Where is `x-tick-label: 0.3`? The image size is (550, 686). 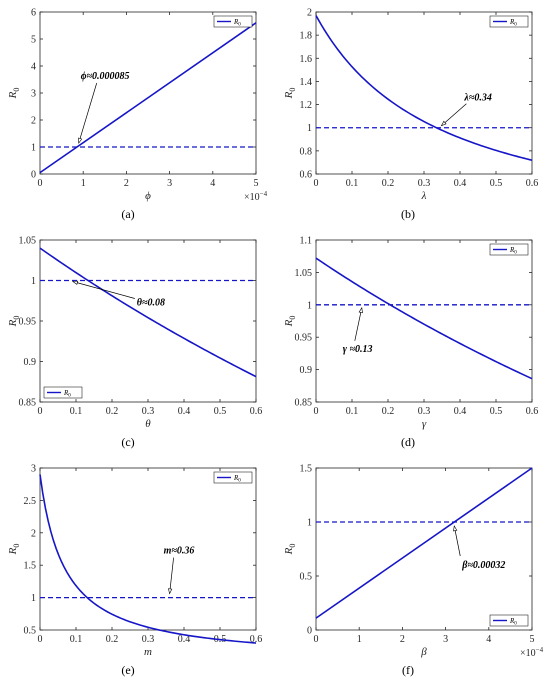
x-tick-label: 0.3 is located at coordinates (424, 411).